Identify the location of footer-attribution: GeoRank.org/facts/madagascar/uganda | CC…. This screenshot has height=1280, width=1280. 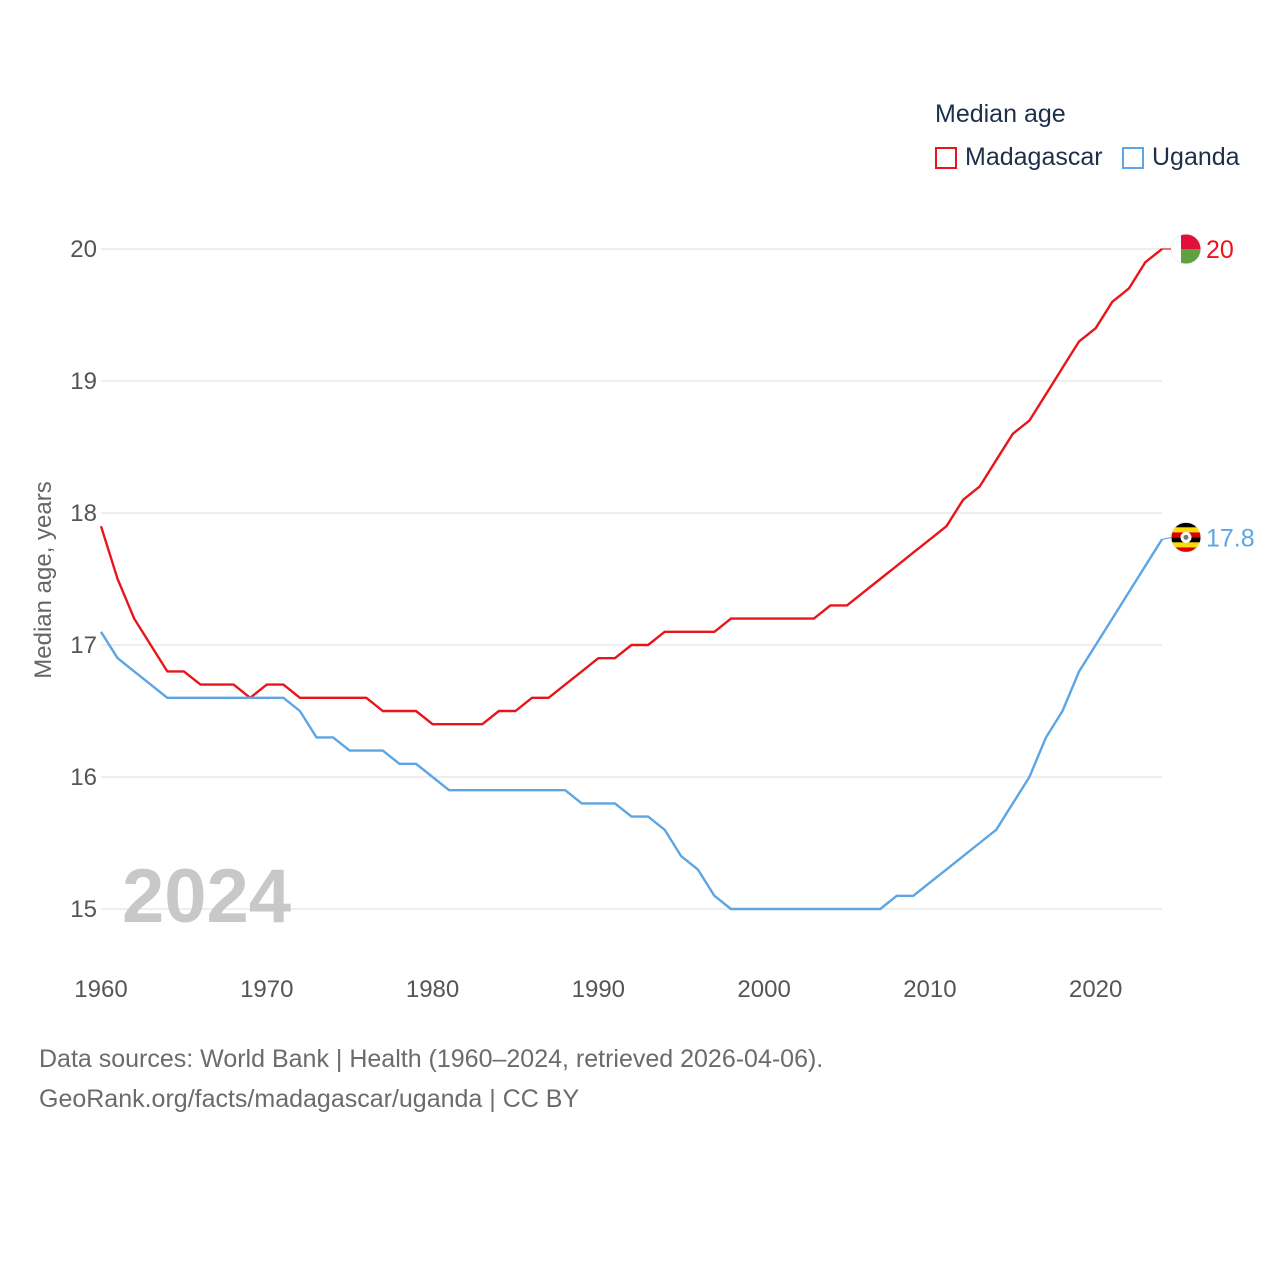
(309, 1099).